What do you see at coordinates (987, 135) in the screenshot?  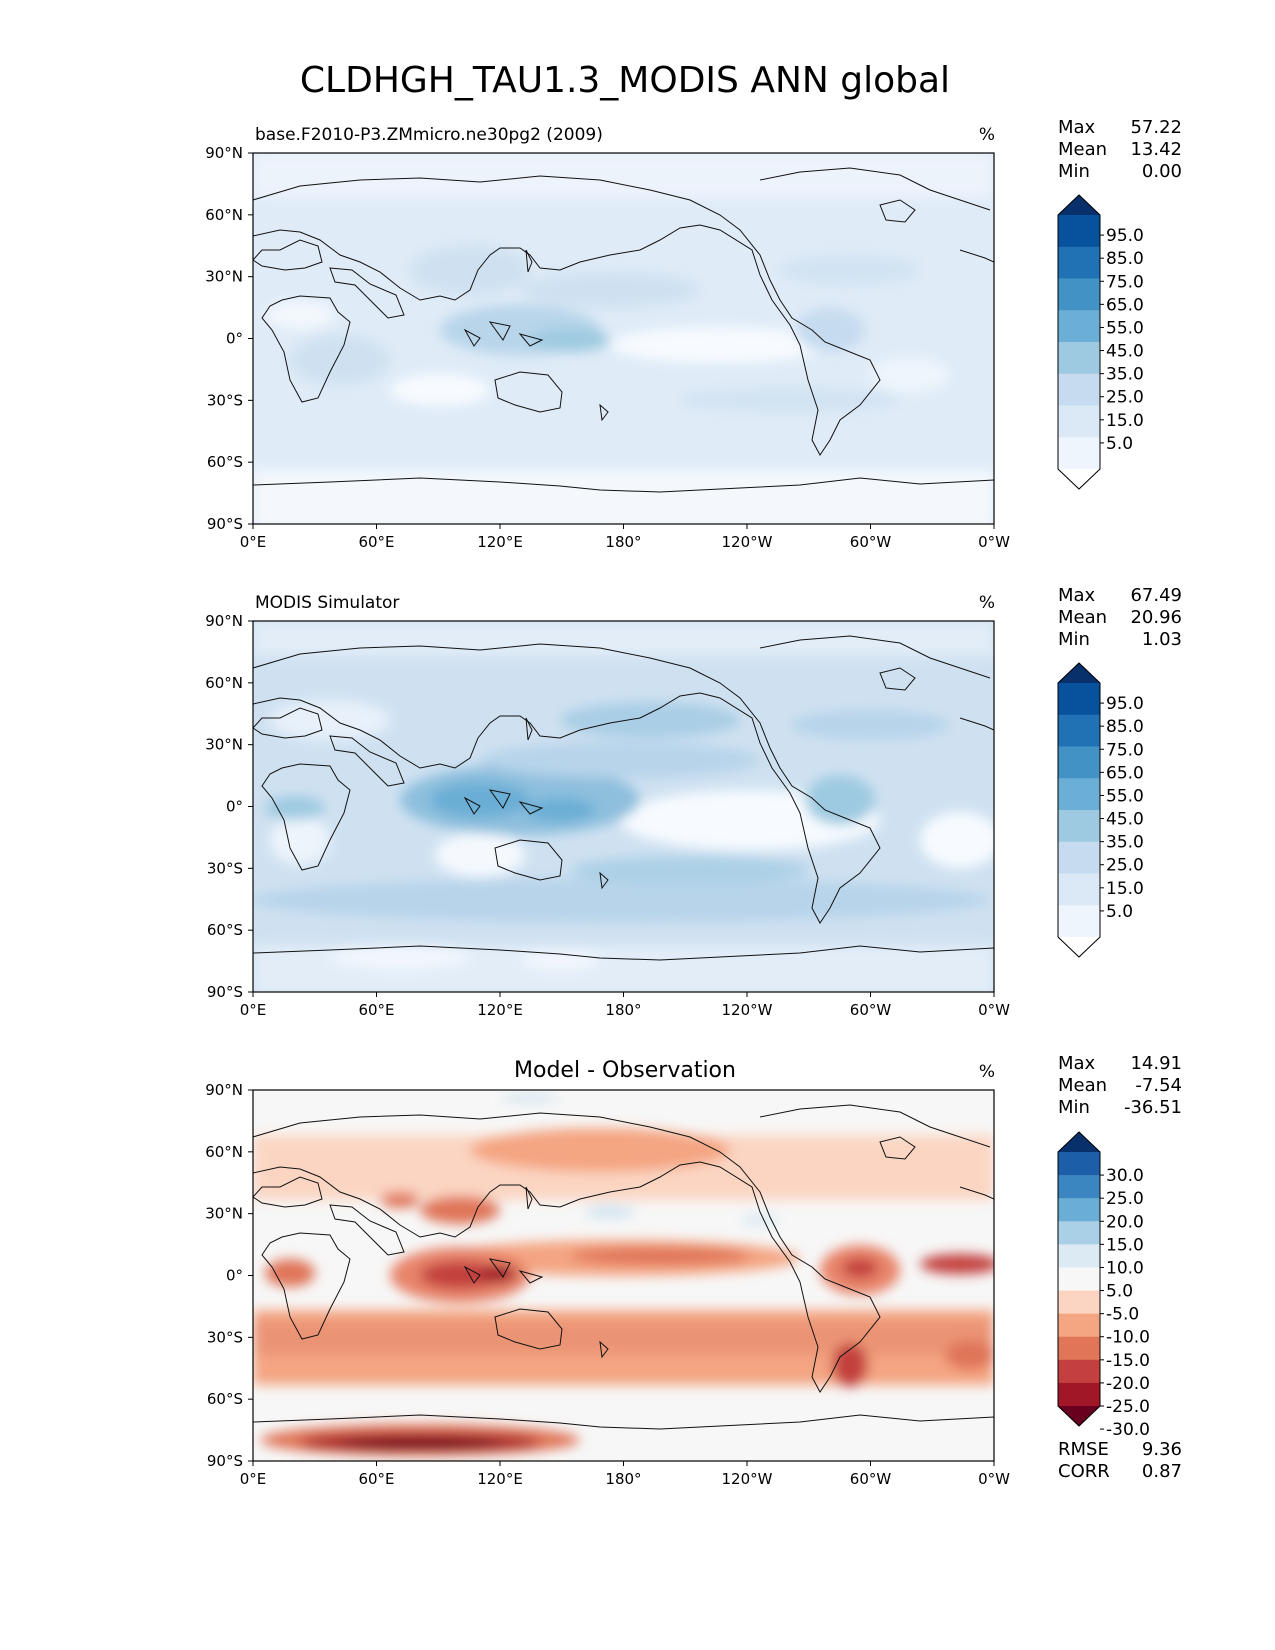 I see `panel-model-units: %` at bounding box center [987, 135].